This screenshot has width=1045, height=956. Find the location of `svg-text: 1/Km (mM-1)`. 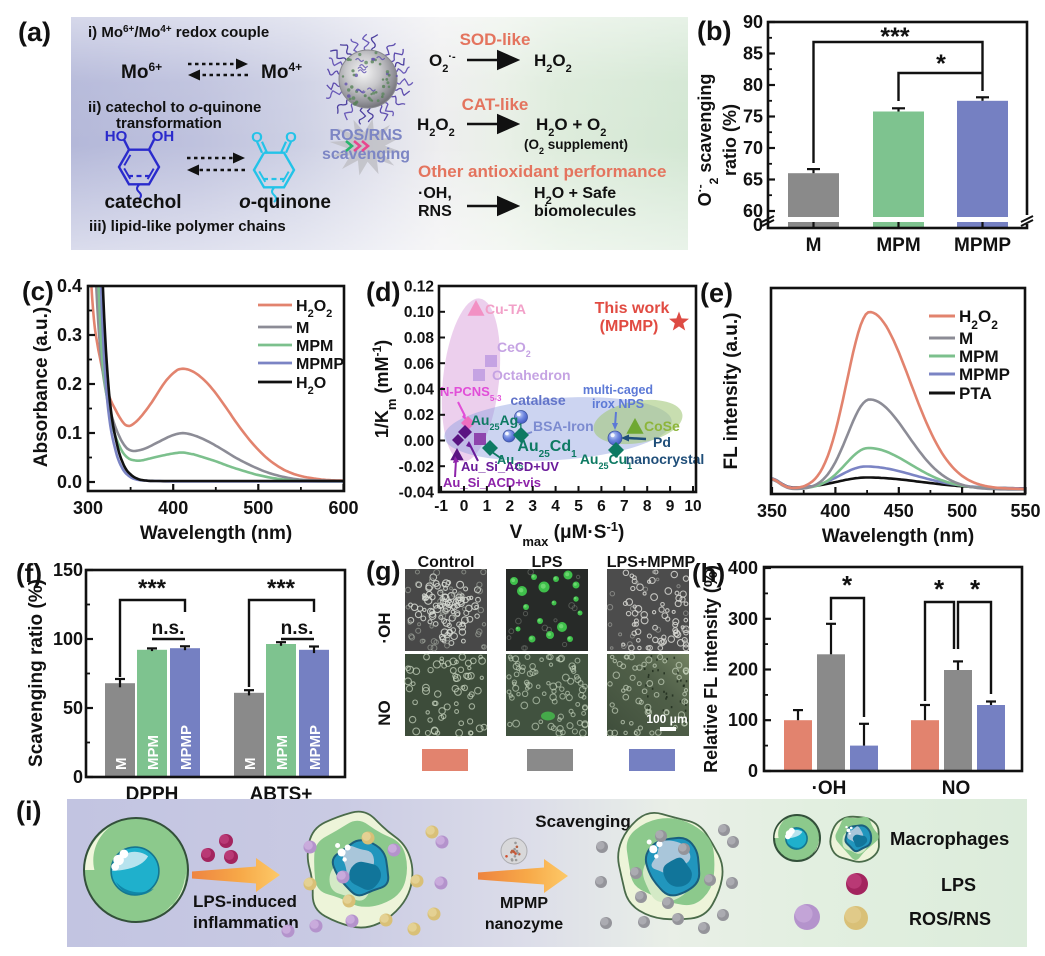

svg-text: 1/Km (mM-1) is located at coordinates (384, 389).